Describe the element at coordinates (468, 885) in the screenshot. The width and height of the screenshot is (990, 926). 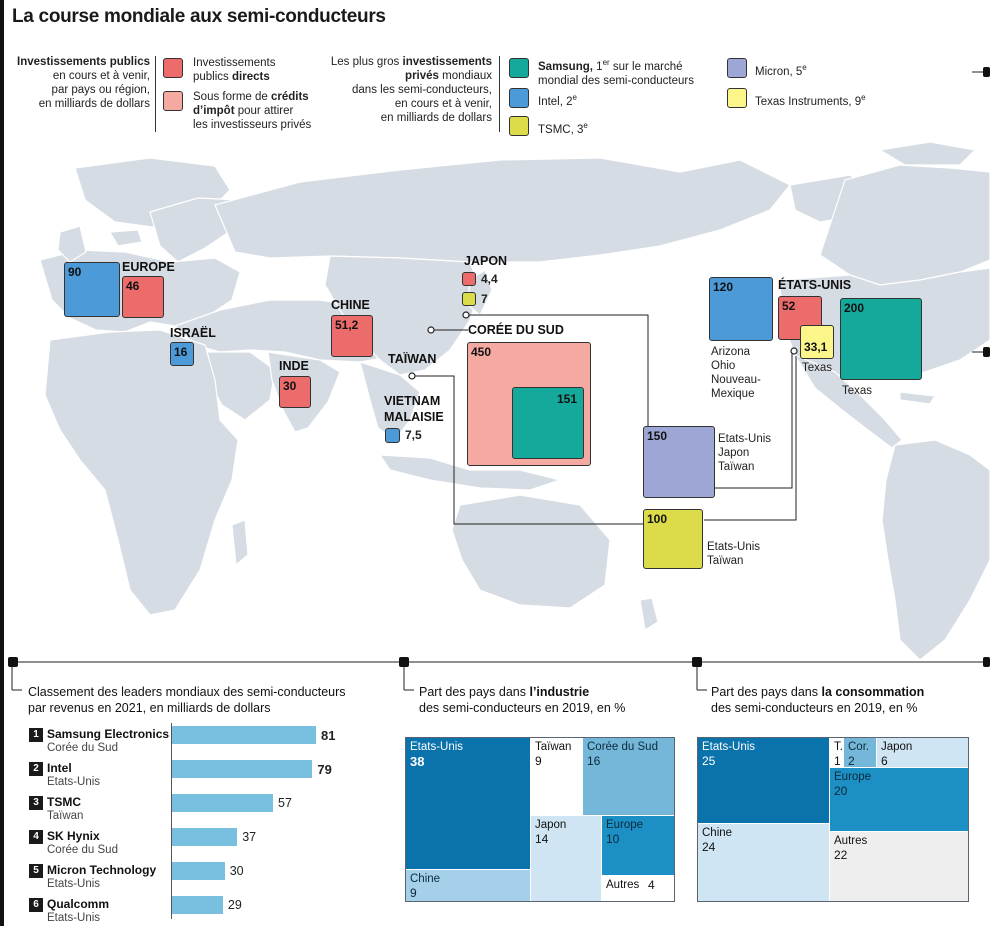
I see `treemap-cell: Chine 9` at that location.